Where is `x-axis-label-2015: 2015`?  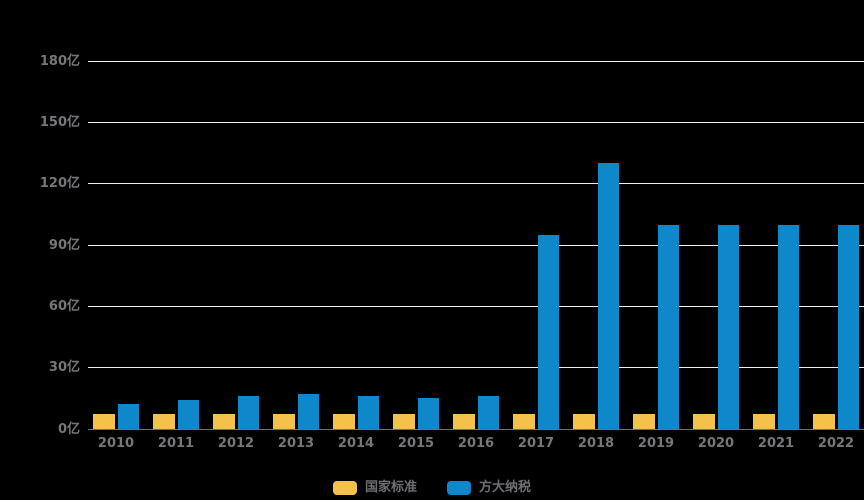
x-axis-label-2015: 2015 is located at coordinates (416, 443).